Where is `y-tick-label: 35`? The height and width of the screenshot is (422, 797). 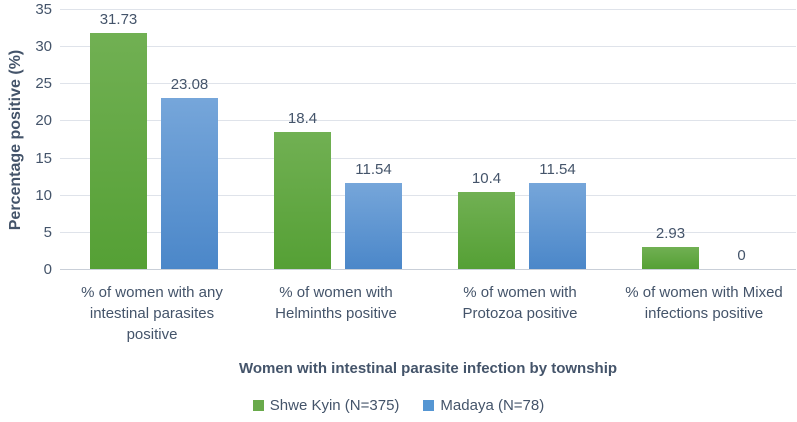
y-tick-label: 35 is located at coordinates (43, 9).